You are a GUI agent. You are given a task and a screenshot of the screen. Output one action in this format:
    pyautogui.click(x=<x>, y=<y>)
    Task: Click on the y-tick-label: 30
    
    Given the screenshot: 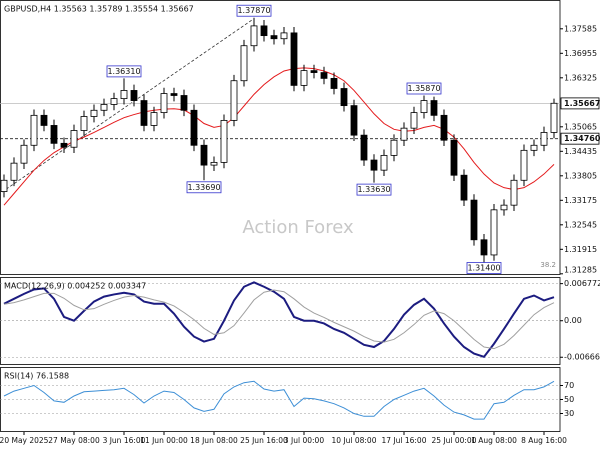 What is the action you would take?
    pyautogui.click(x=569, y=413)
    